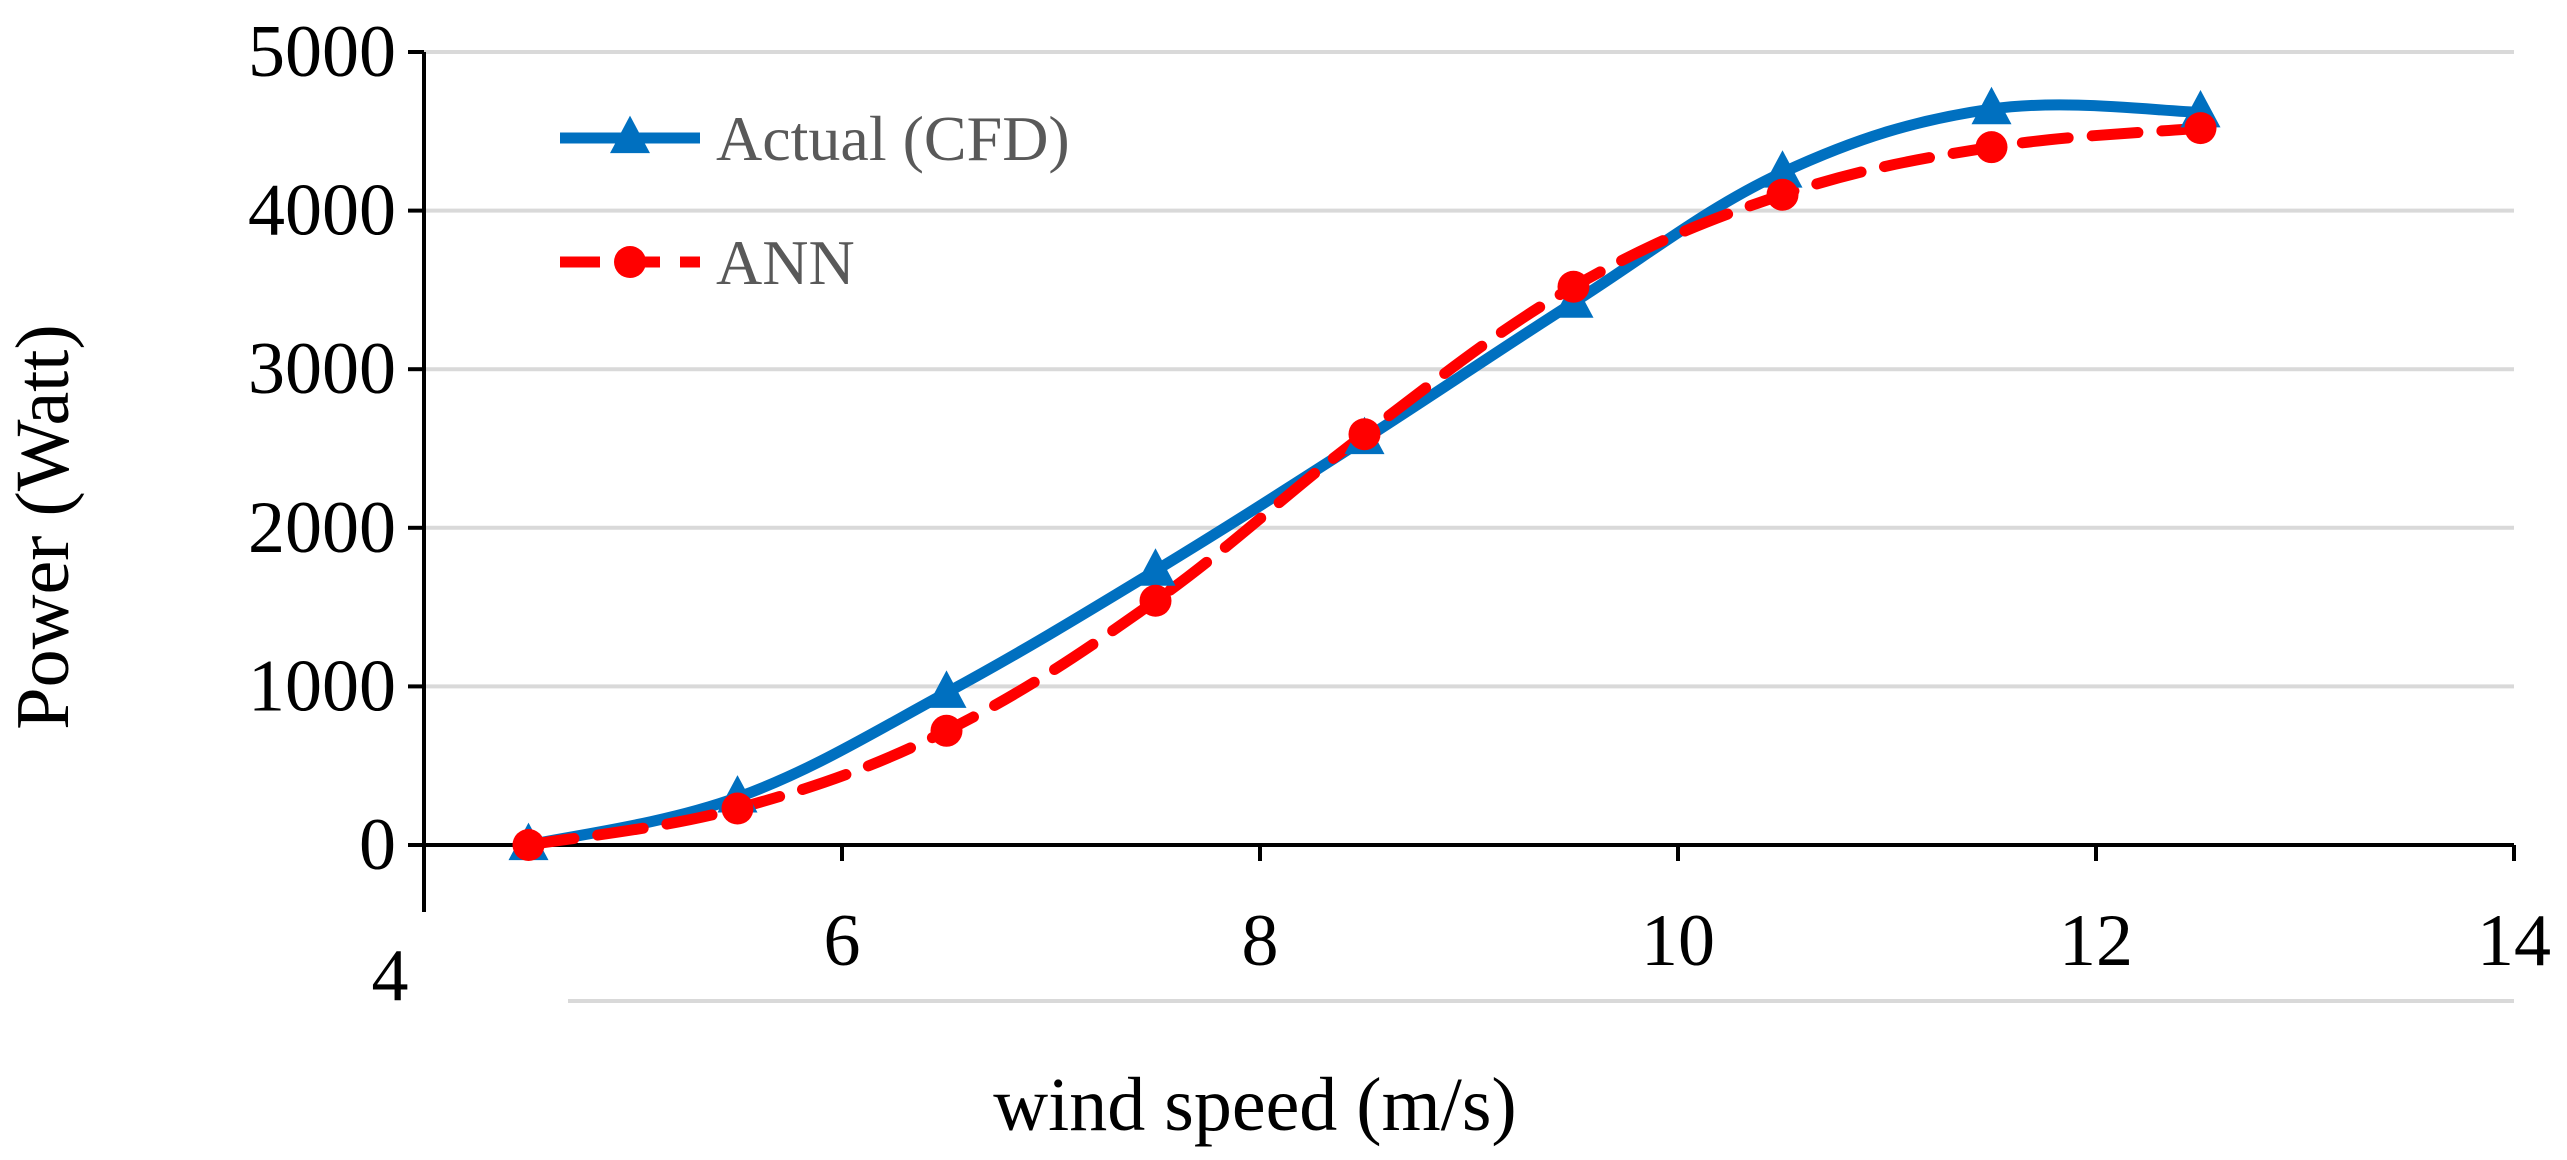 The width and height of the screenshot is (2567, 1160). What do you see at coordinates (1260, 941) in the screenshot?
I see `x-tick-label: 8` at bounding box center [1260, 941].